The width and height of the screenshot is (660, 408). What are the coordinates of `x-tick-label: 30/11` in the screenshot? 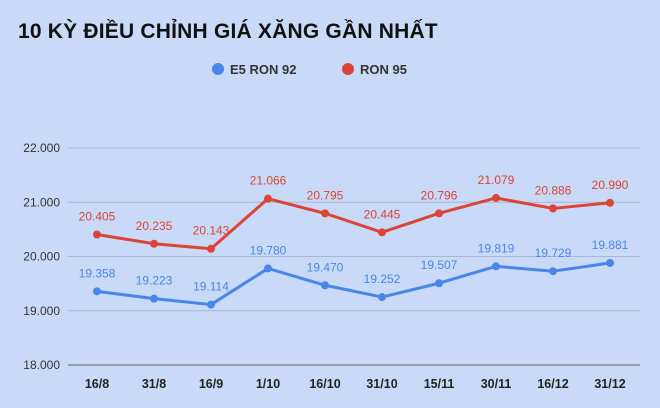 It's located at (496, 384).